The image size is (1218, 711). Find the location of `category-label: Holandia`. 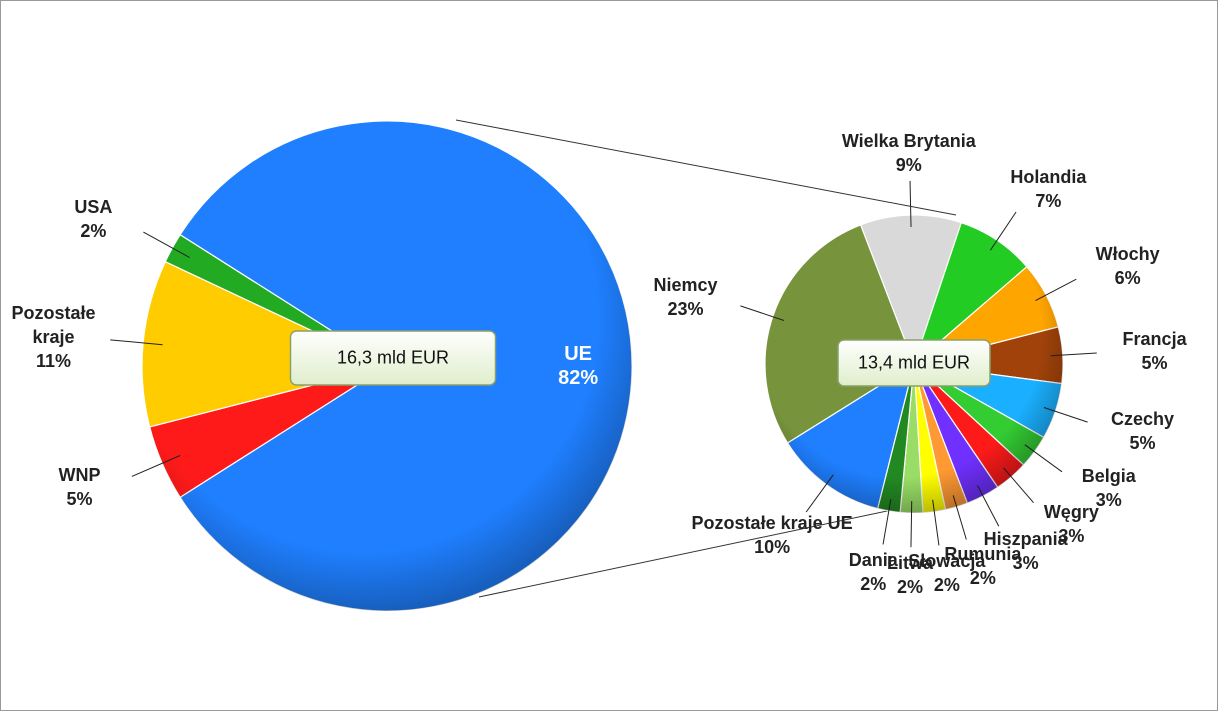

category-label: Holandia is located at coordinates (1048, 176).